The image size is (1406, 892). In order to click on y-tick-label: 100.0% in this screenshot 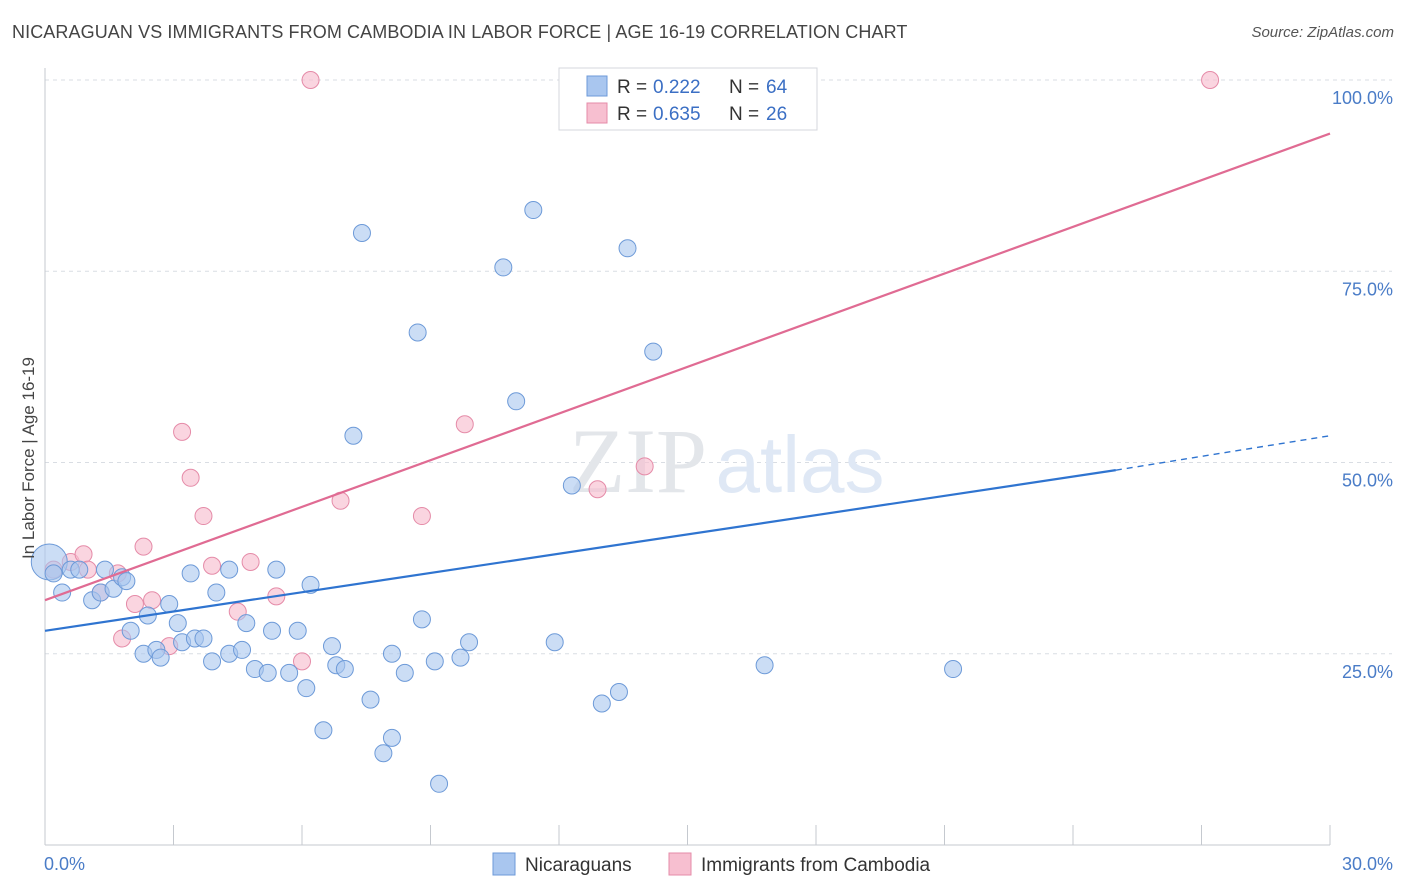, I will do `click(1362, 98)`.